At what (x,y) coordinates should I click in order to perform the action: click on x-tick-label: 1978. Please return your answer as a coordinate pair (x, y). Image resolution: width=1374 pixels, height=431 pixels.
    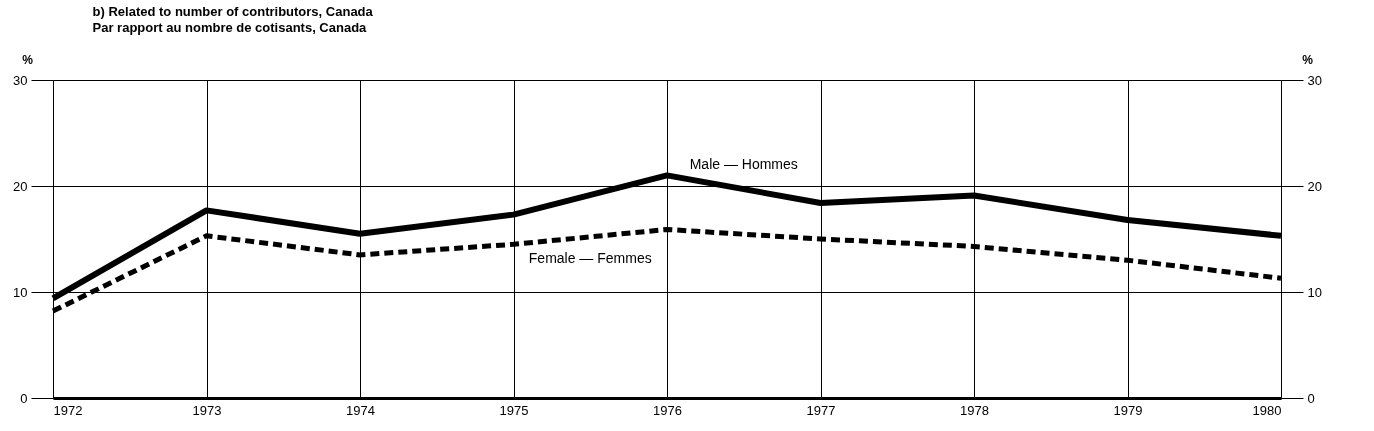
    Looking at the image, I should click on (974, 410).